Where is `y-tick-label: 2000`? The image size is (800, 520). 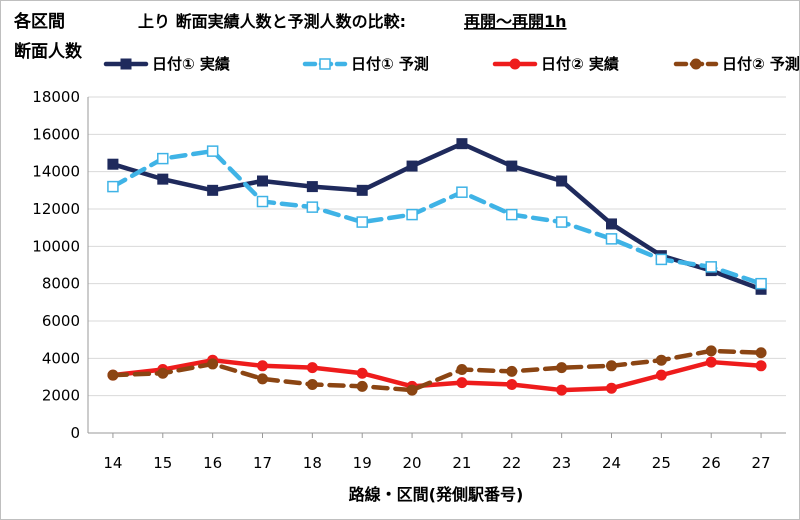 y-tick-label: 2000 is located at coordinates (61, 396).